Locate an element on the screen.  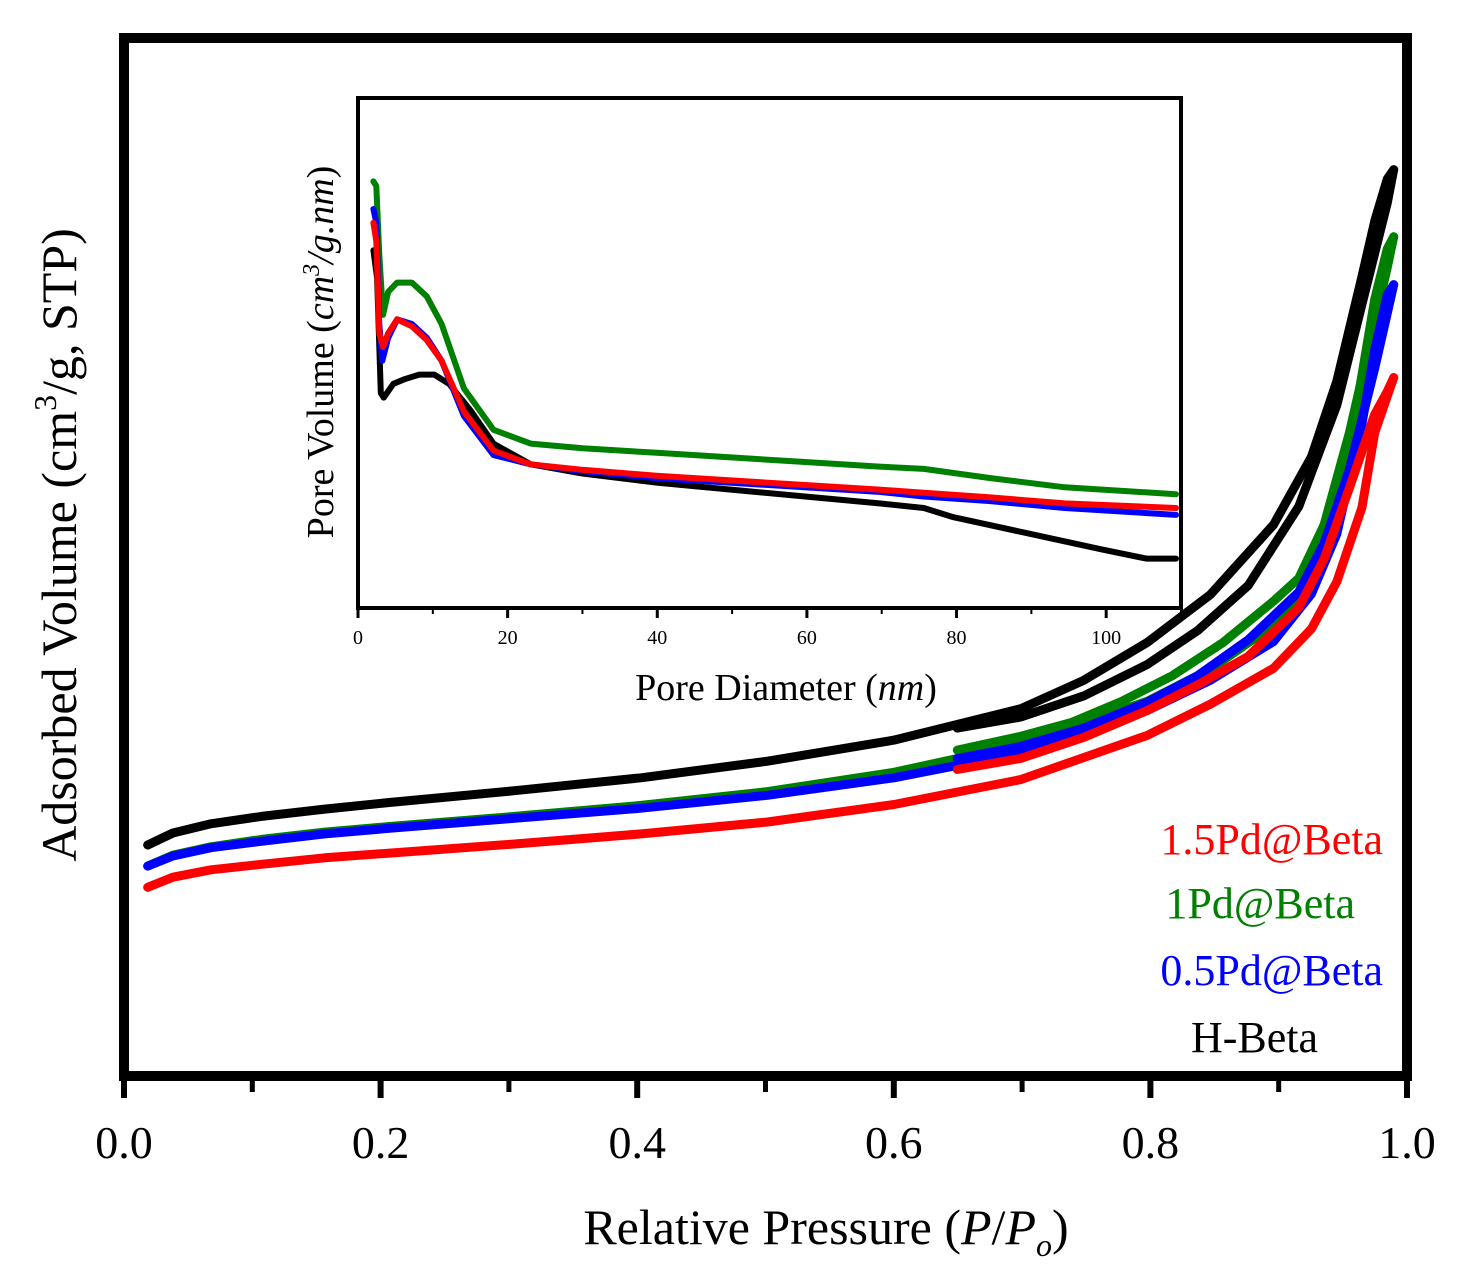
series-1.5pd-beta-desorption is located at coordinates (1175, 573).